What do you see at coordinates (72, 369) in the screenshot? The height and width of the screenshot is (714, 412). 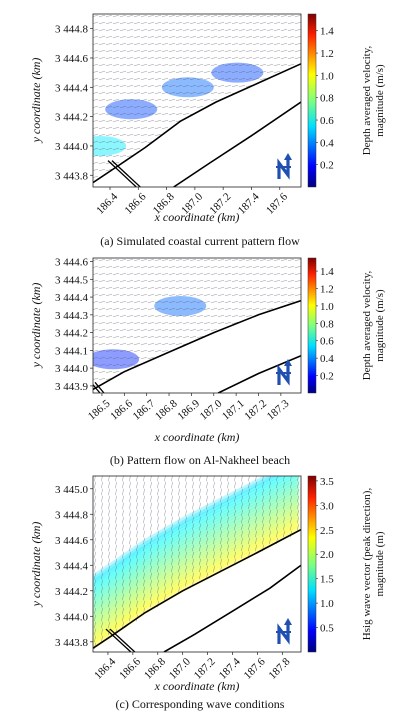 I see `y-tick-label: 3 444.0` at bounding box center [72, 369].